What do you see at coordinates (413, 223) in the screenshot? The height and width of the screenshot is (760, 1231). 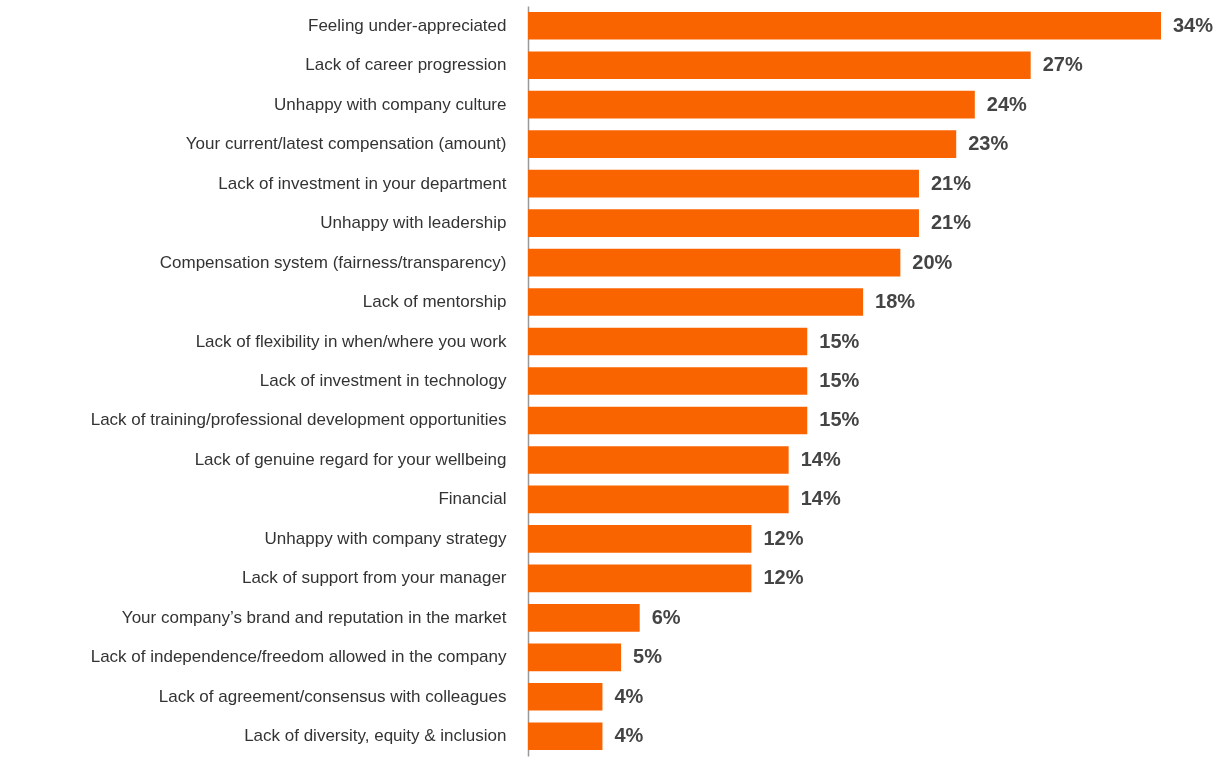 I see `y-tick-label: Unhappy with leadership` at bounding box center [413, 223].